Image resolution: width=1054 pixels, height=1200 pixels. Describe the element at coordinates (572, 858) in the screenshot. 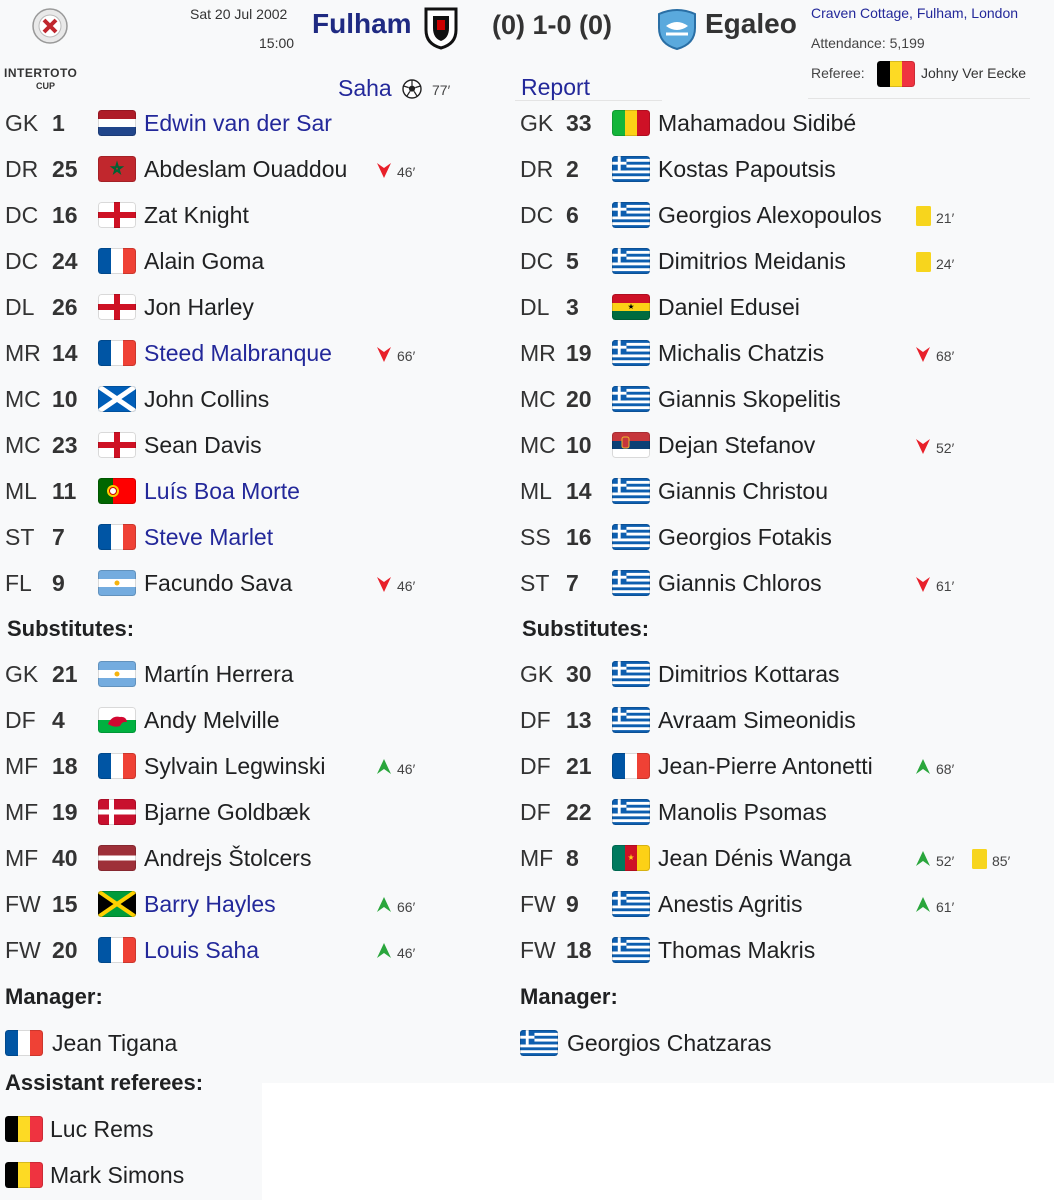

I see `shirt-number: 8` at that location.